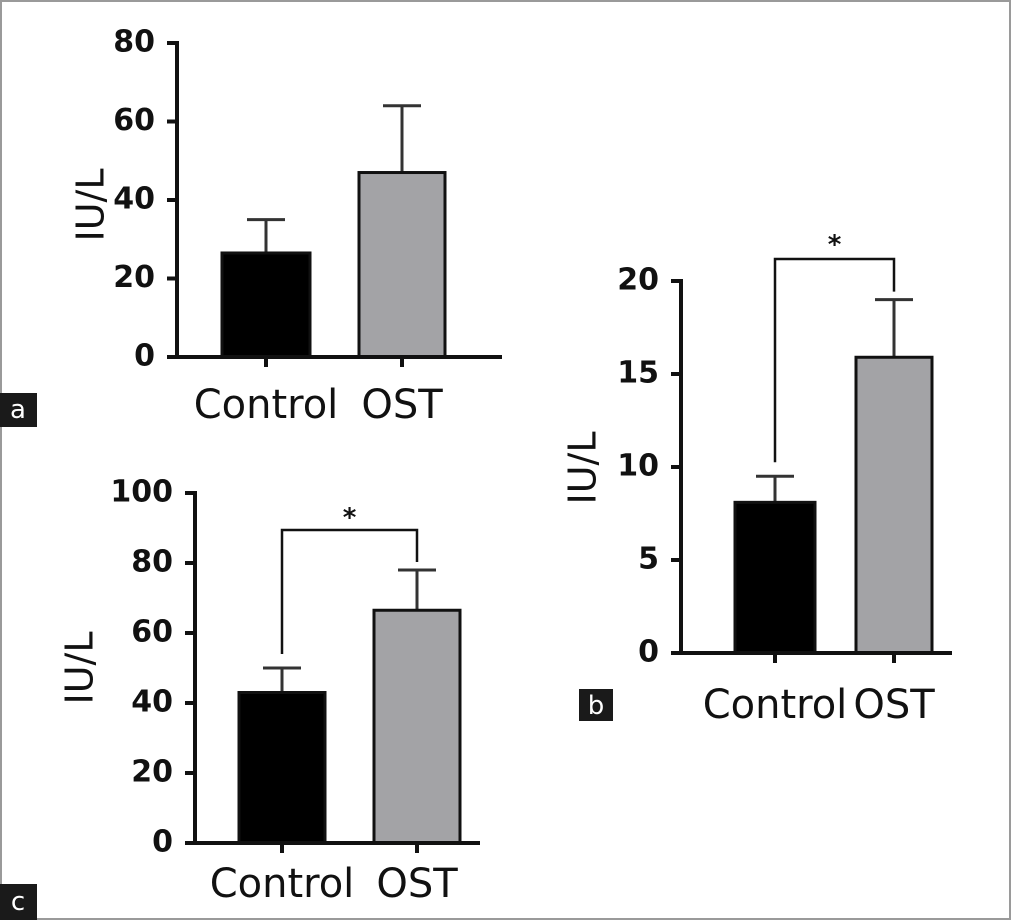 This screenshot has height=920, width=1011. What do you see at coordinates (350, 518) in the screenshot?
I see `panel-c-significance-star: *` at bounding box center [350, 518].